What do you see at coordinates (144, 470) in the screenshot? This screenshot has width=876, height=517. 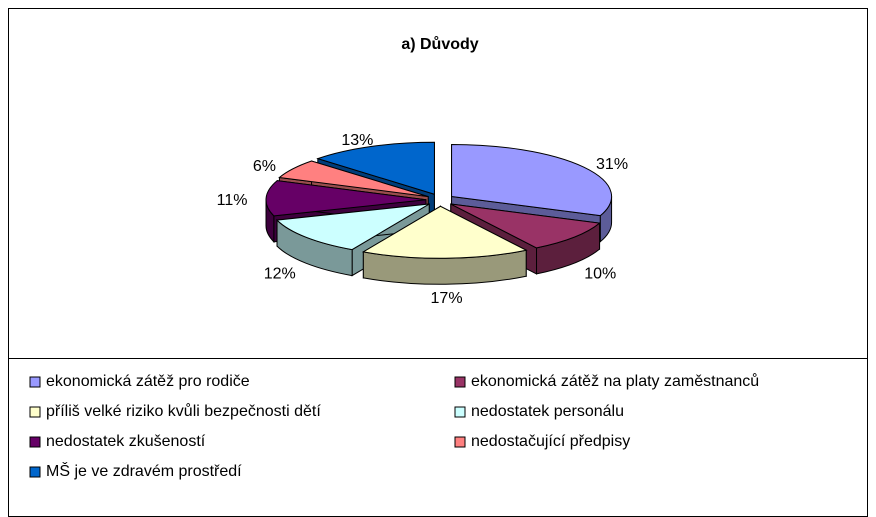 I see `legend-label: MŠ je ve zdravém prostředí` at bounding box center [144, 470].